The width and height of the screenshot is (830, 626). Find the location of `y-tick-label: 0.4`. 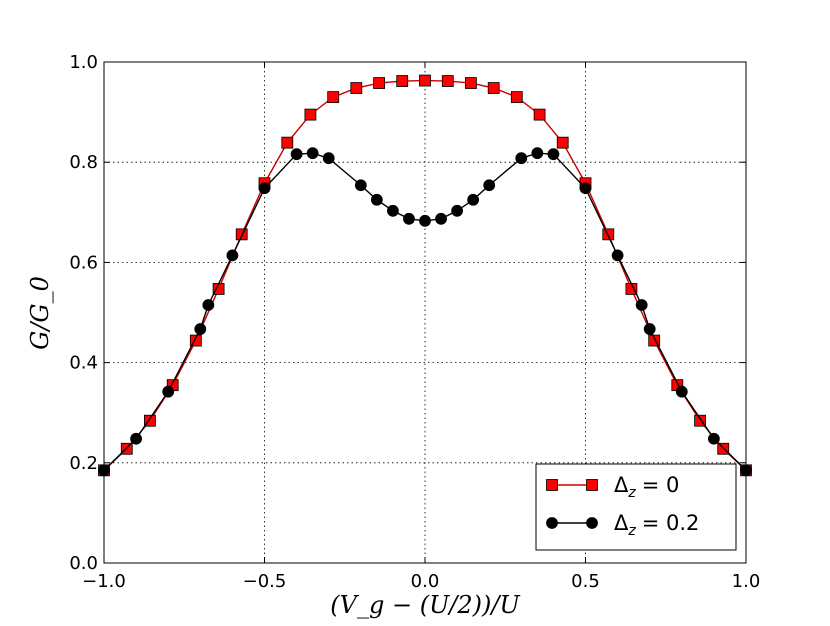

y-tick-label: 0.4 is located at coordinates (83, 363).